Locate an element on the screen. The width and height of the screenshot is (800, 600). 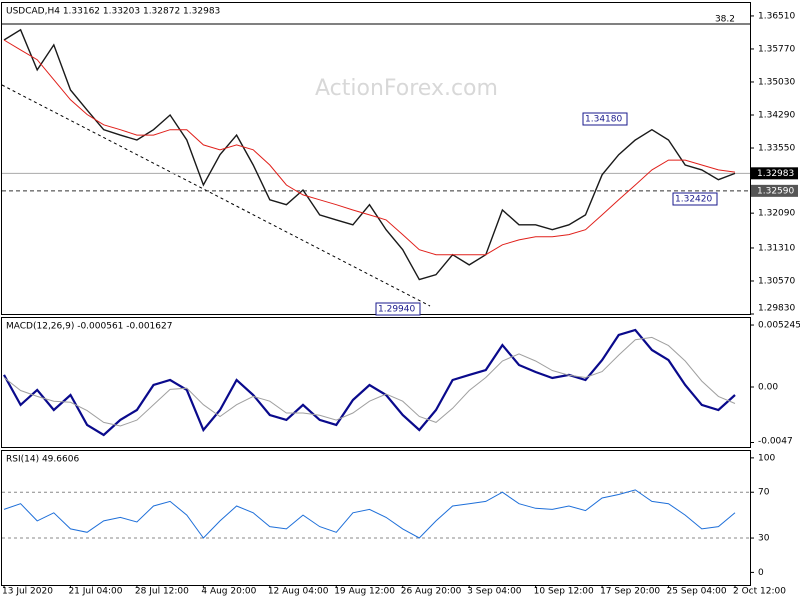
y-tick-label: 1.30570 is located at coordinates (776, 281).